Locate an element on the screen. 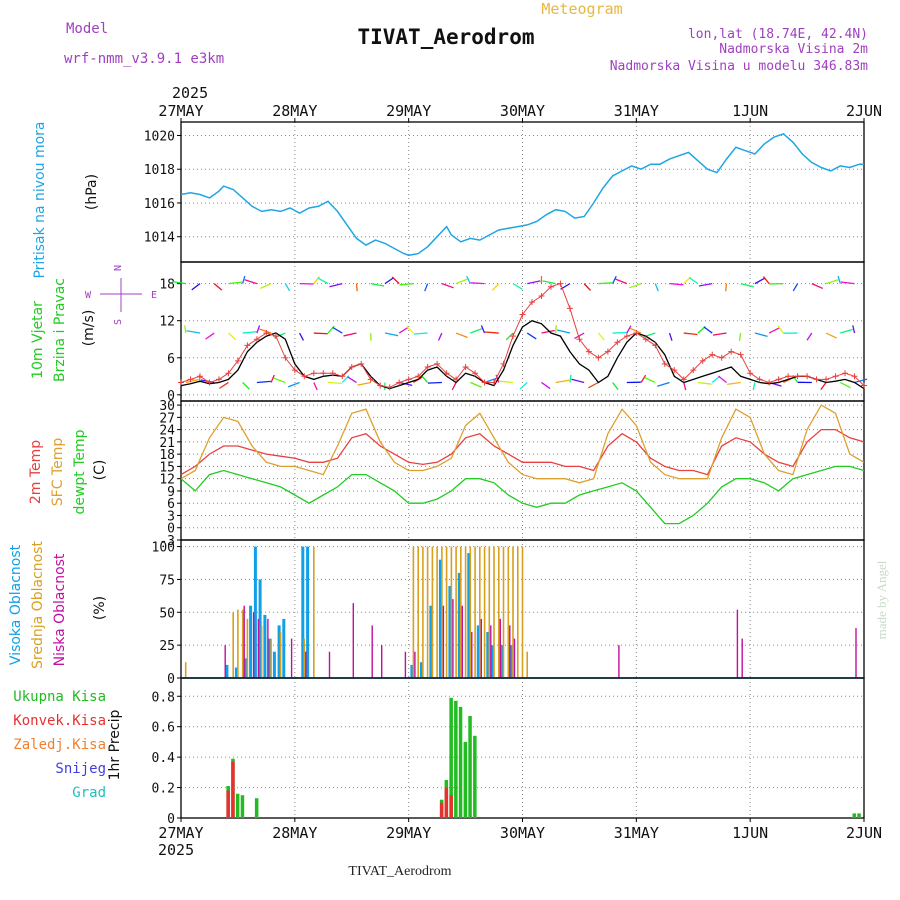 The image size is (900, 900). legend-graupel: Grad is located at coordinates (89, 793).